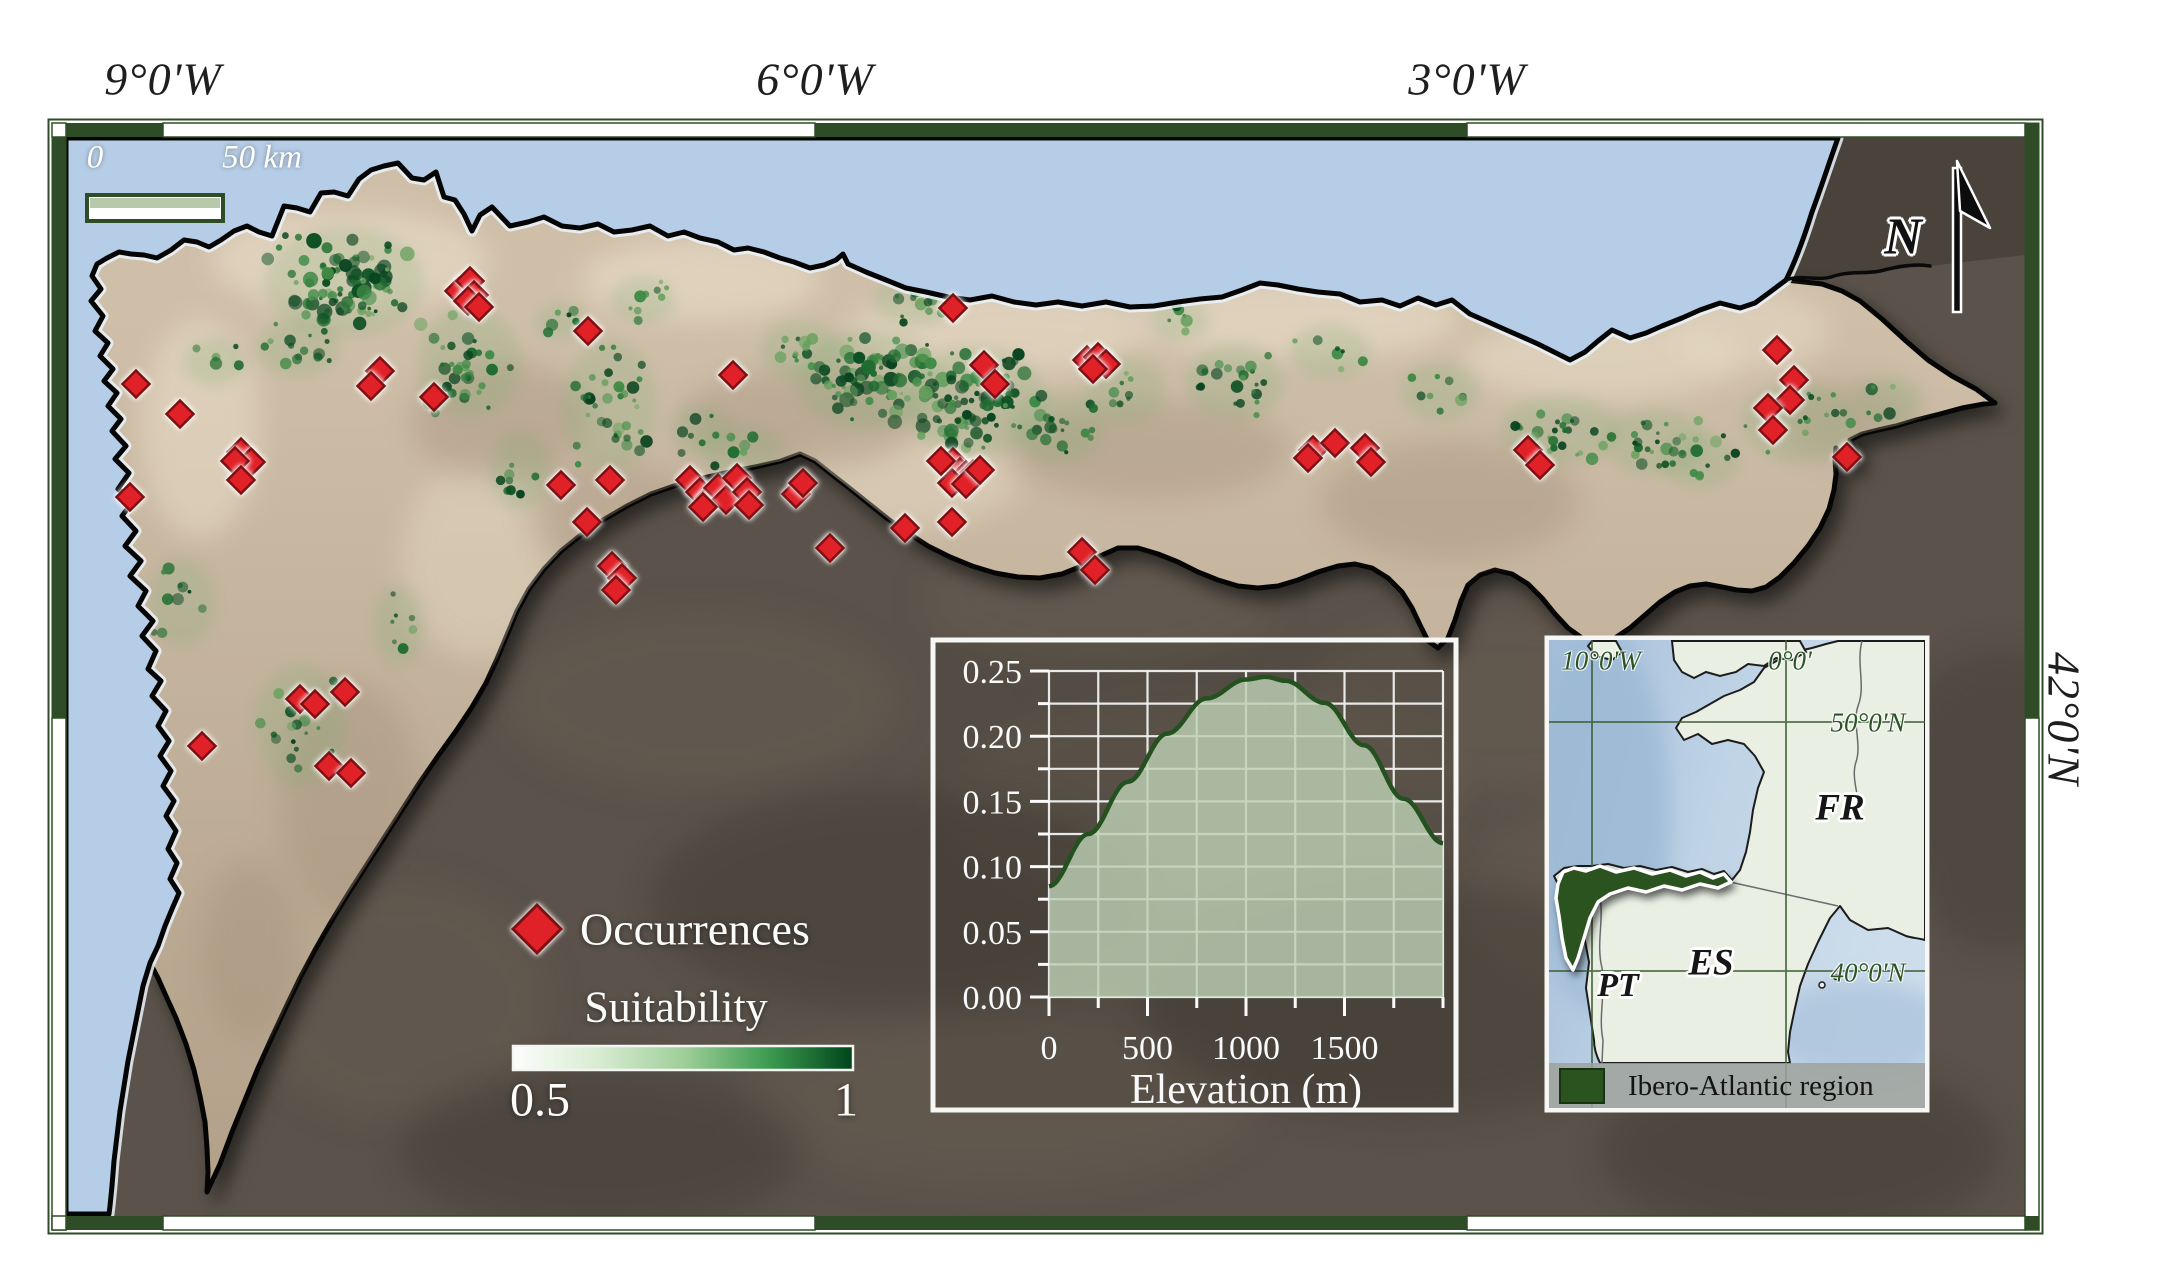 The height and width of the screenshot is (1280, 2171). I want to click on inset-label-10w: 10°0'W, so click(1601, 660).